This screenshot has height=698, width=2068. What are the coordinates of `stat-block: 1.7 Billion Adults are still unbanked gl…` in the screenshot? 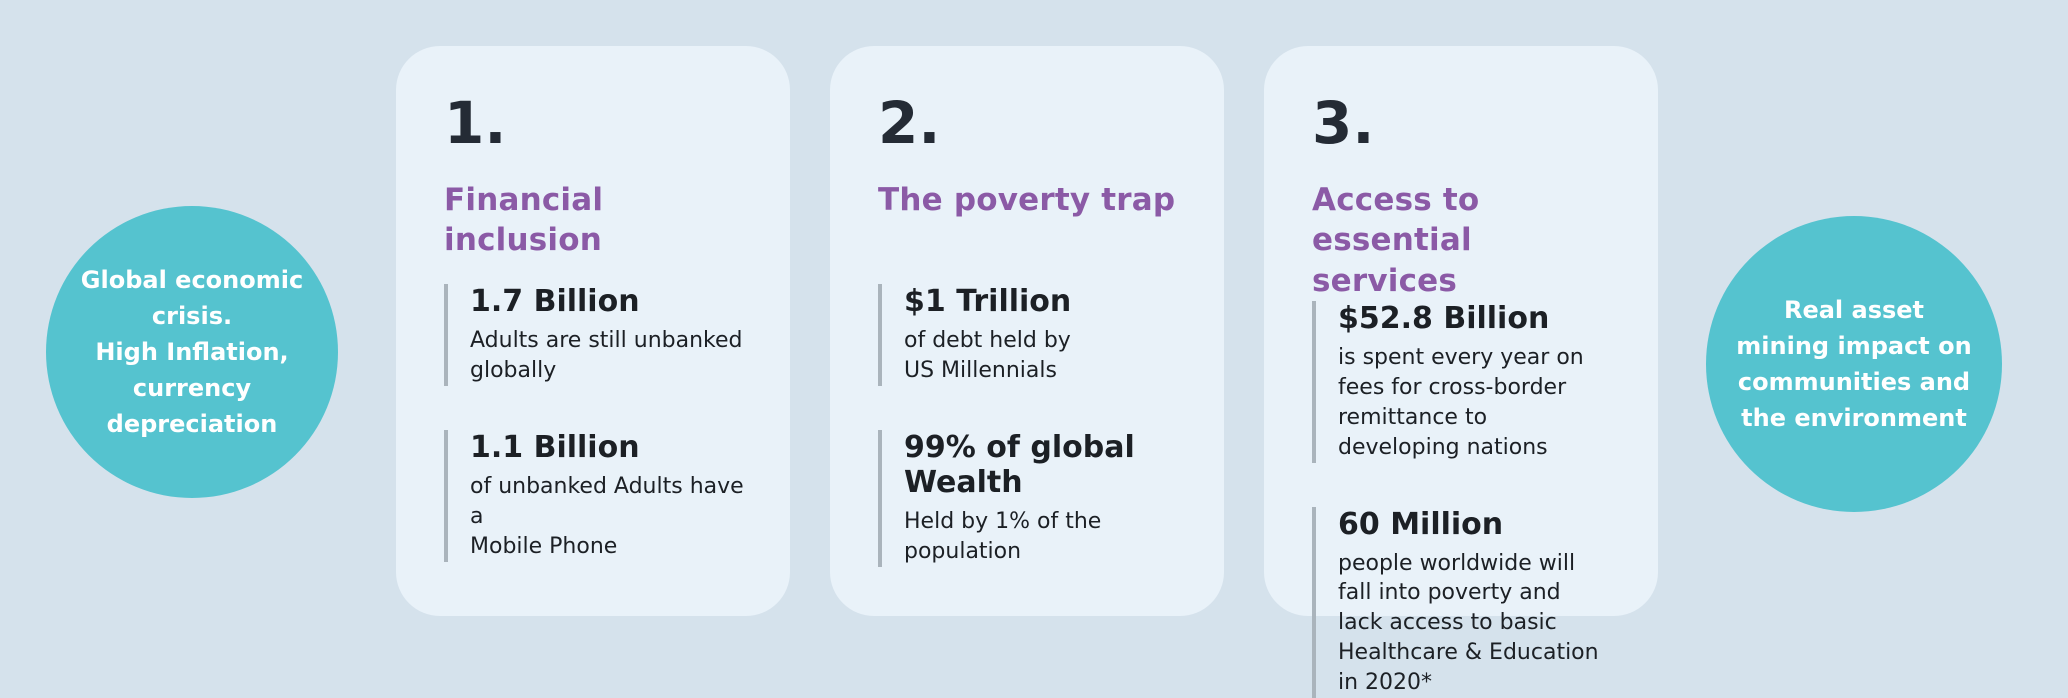 It's located at (594, 335).